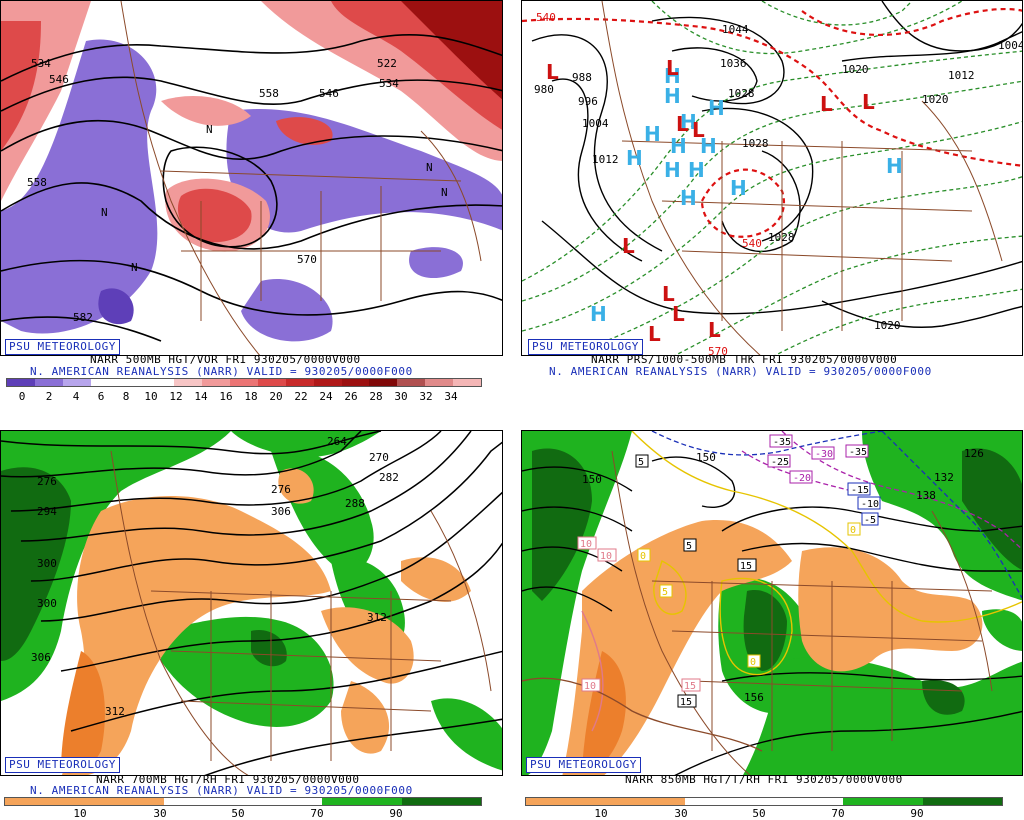 The height and width of the screenshot is (820, 1024). Describe the element at coordinates (855, 69) in the screenshot. I see `contour-label: 1020` at that location.